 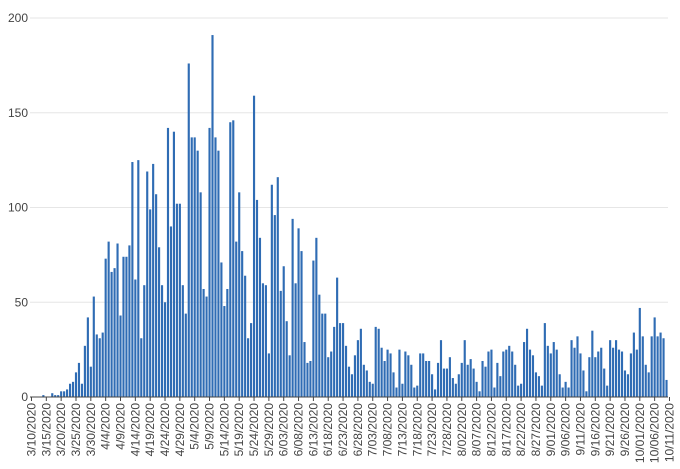 What do you see at coordinates (595, 430) in the screenshot?
I see `x-tick-label: 9/16/2020` at bounding box center [595, 430].